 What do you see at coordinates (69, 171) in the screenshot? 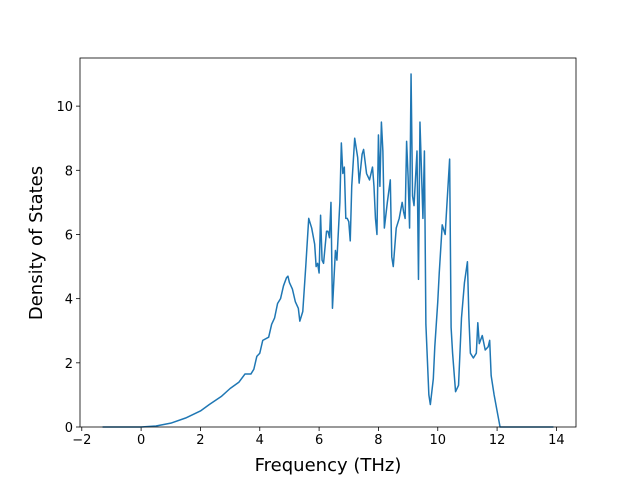
I see `y-tick-label: 8` at bounding box center [69, 171].